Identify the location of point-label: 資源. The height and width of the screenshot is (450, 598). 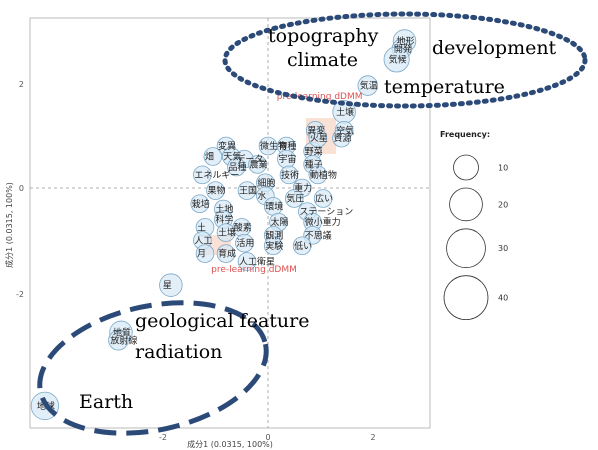
(343, 138).